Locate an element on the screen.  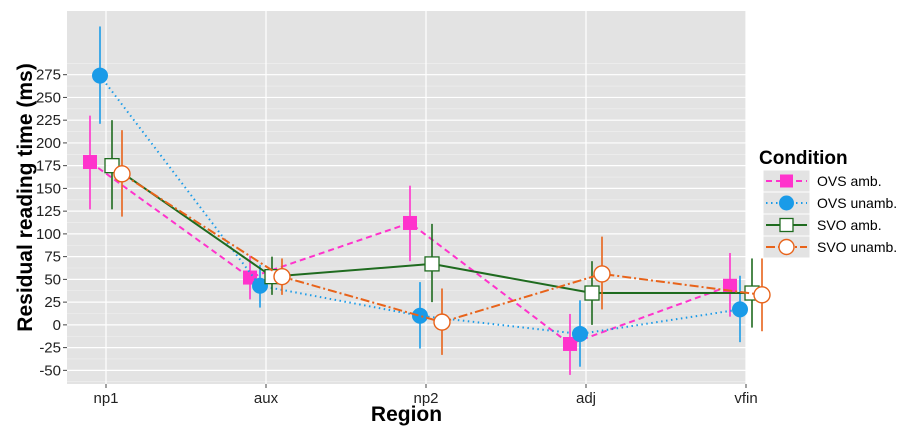
x-tick-label: adj is located at coordinates (586, 398).